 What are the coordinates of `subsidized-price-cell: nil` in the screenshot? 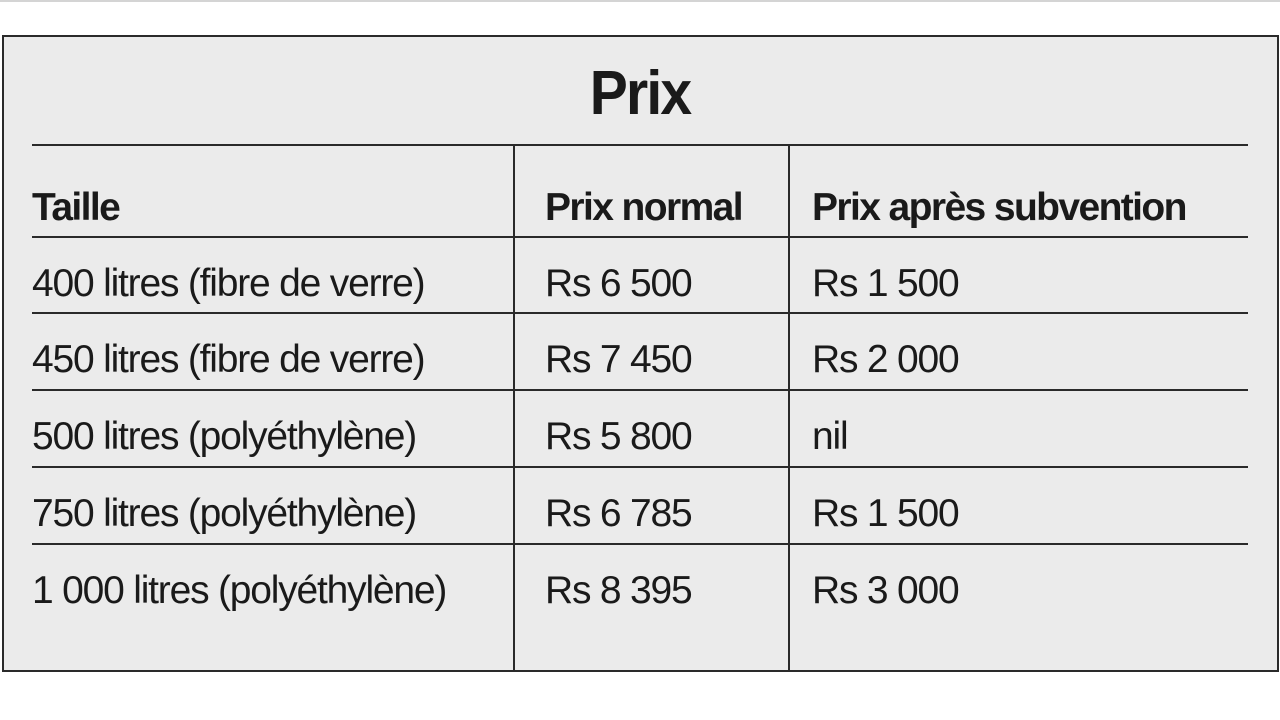 It's located at (830, 436).